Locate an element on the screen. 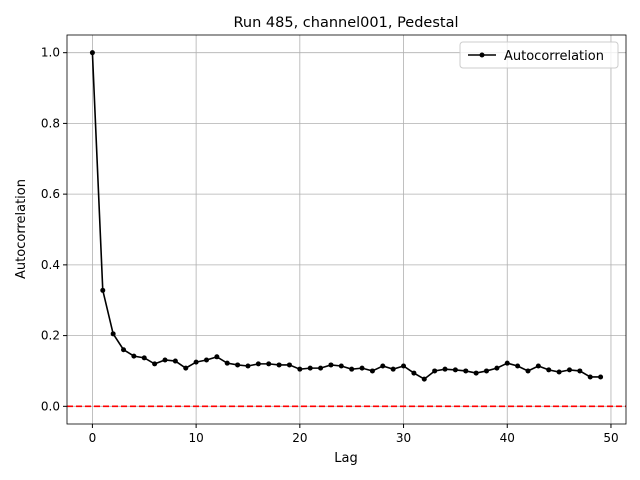 The image size is (640, 480). y-tick-label: 0.4 is located at coordinates (50, 265).